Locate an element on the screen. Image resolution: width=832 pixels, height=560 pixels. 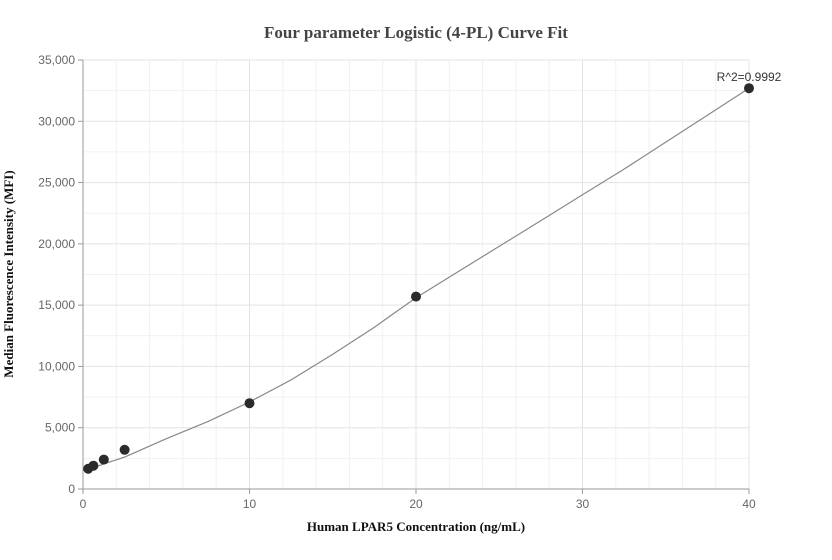
y-tick-label: 30,000 is located at coordinates (56, 121).